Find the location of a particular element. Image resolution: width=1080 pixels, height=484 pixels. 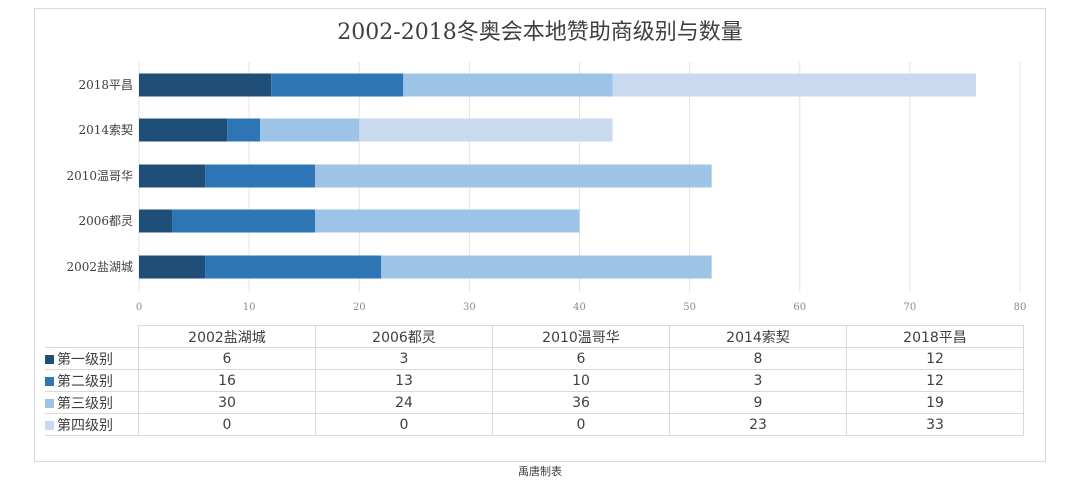

table-cell: 9 is located at coordinates (758, 402).